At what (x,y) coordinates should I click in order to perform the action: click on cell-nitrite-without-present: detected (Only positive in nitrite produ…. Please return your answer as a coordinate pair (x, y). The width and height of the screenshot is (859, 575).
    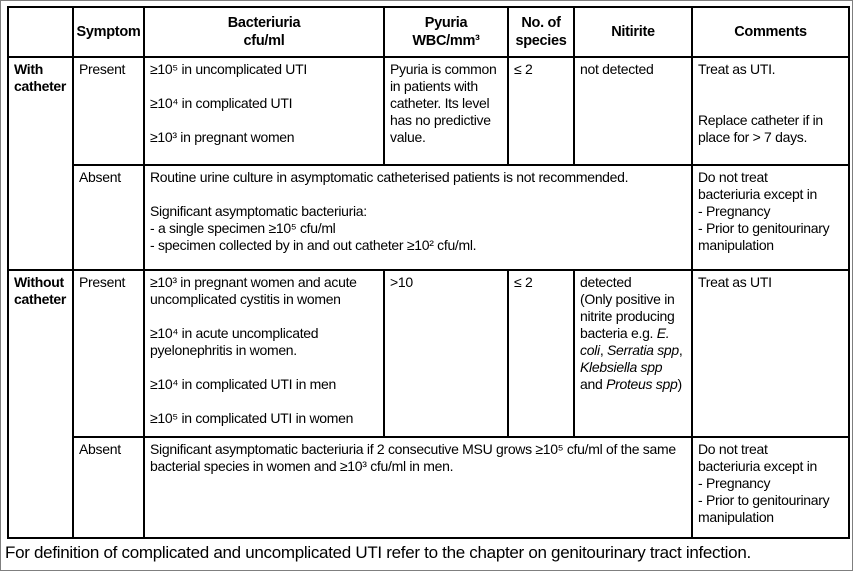
    Looking at the image, I should click on (633, 353).